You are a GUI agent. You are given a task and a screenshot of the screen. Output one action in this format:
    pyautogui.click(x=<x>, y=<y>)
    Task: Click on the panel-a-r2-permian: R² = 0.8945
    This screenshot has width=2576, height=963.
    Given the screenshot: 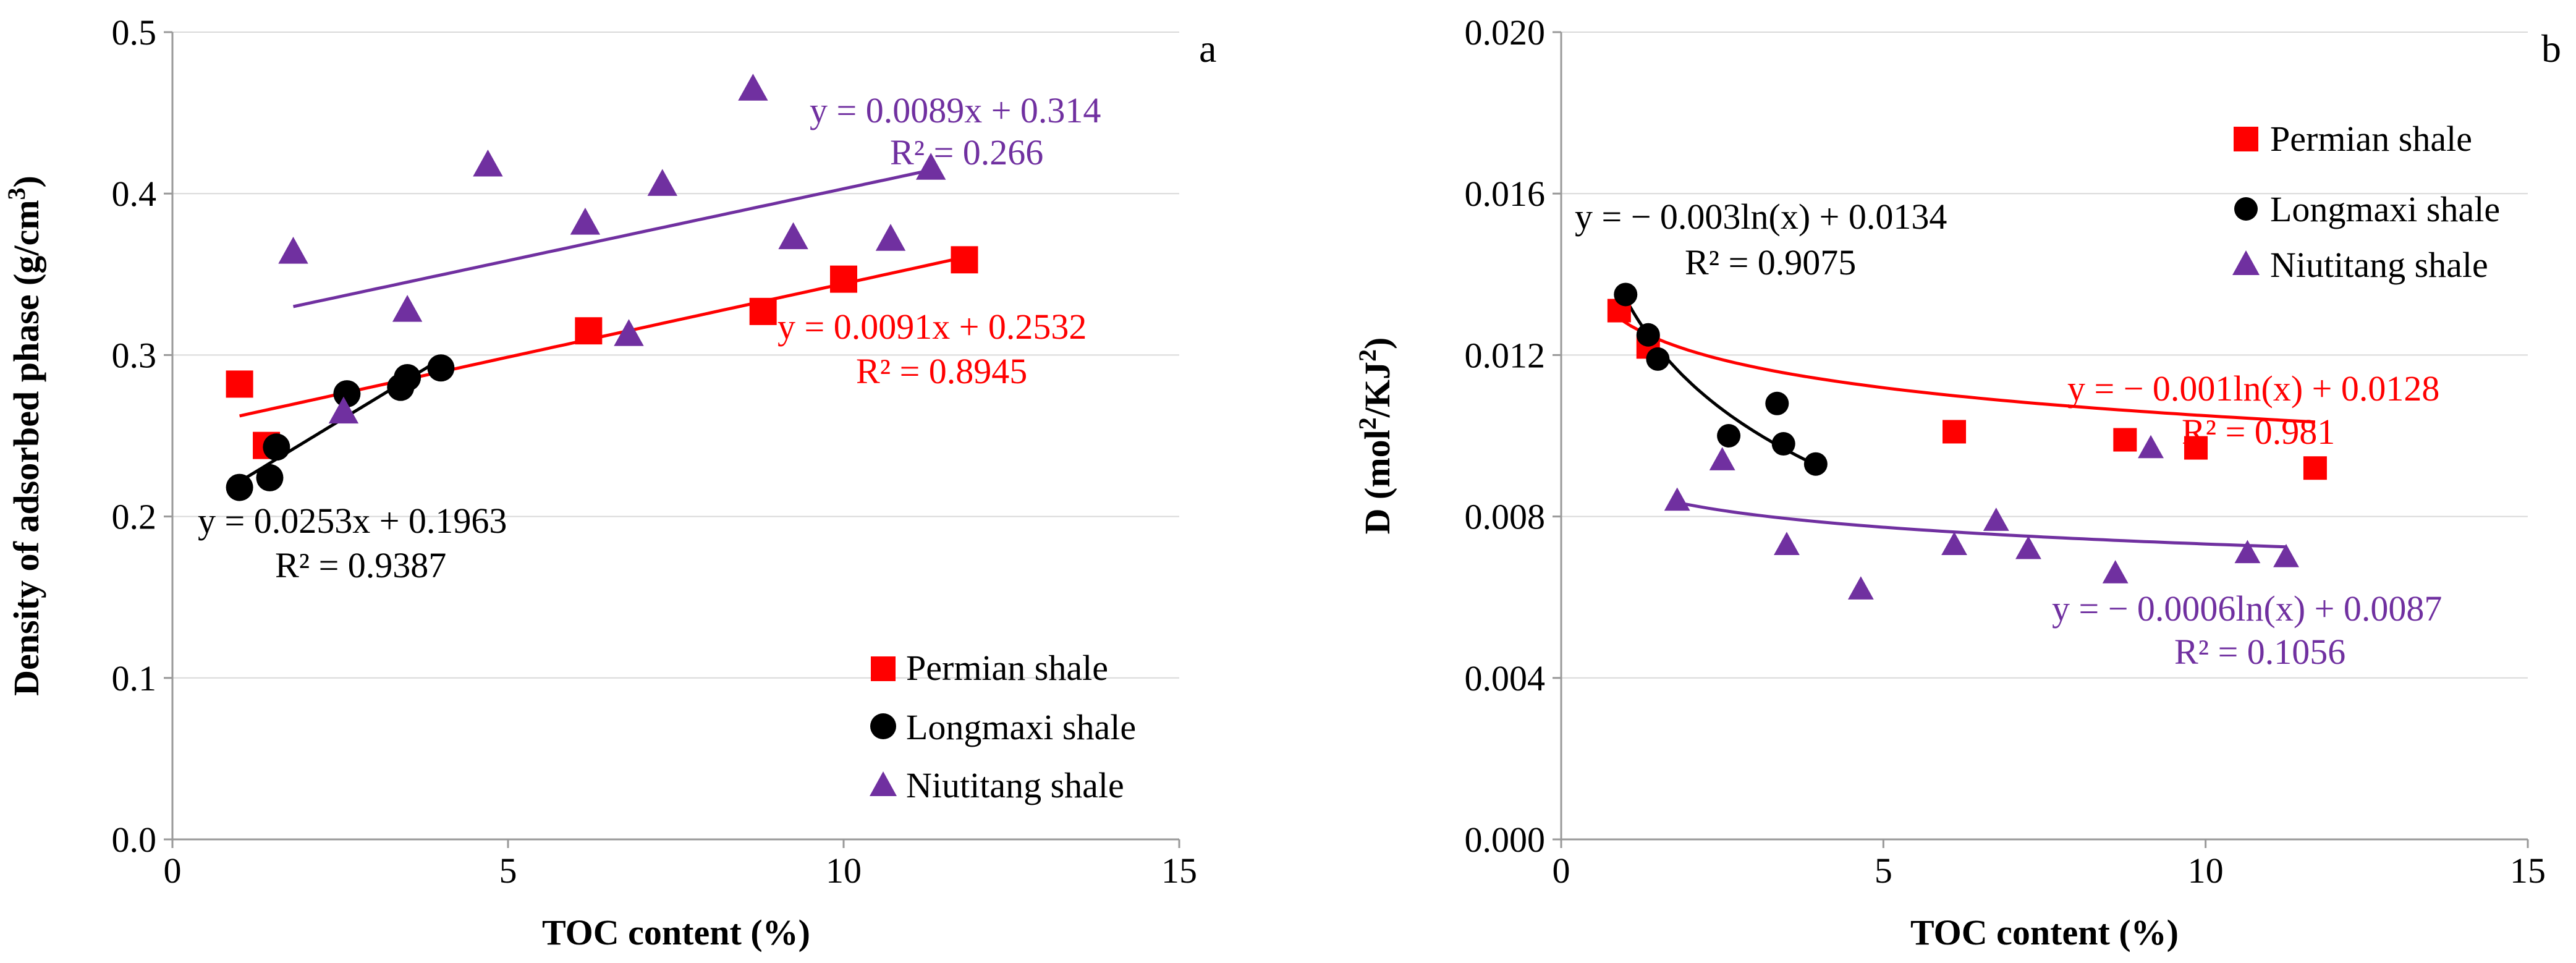 What is the action you would take?
    pyautogui.click(x=941, y=371)
    